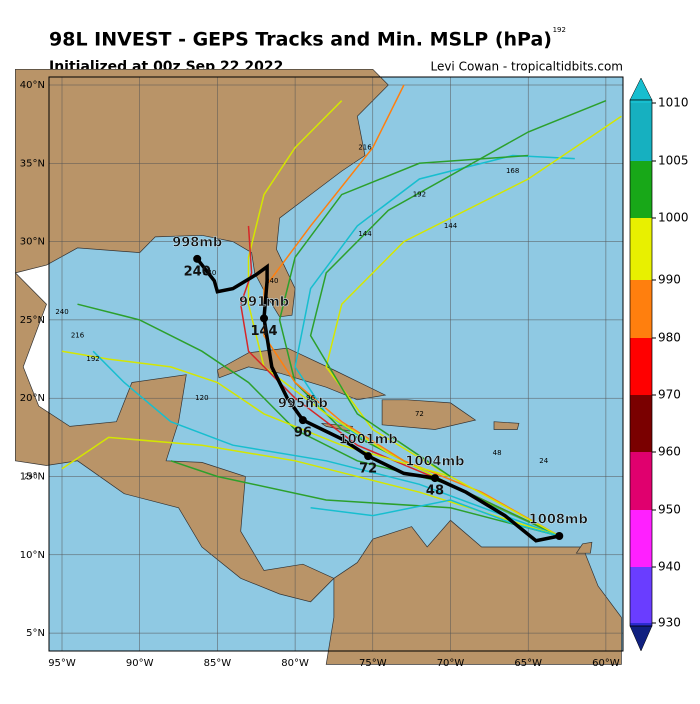  What do you see at coordinates (368, 469) in the screenshot?
I see `mean-hour: 72` at bounding box center [368, 469].